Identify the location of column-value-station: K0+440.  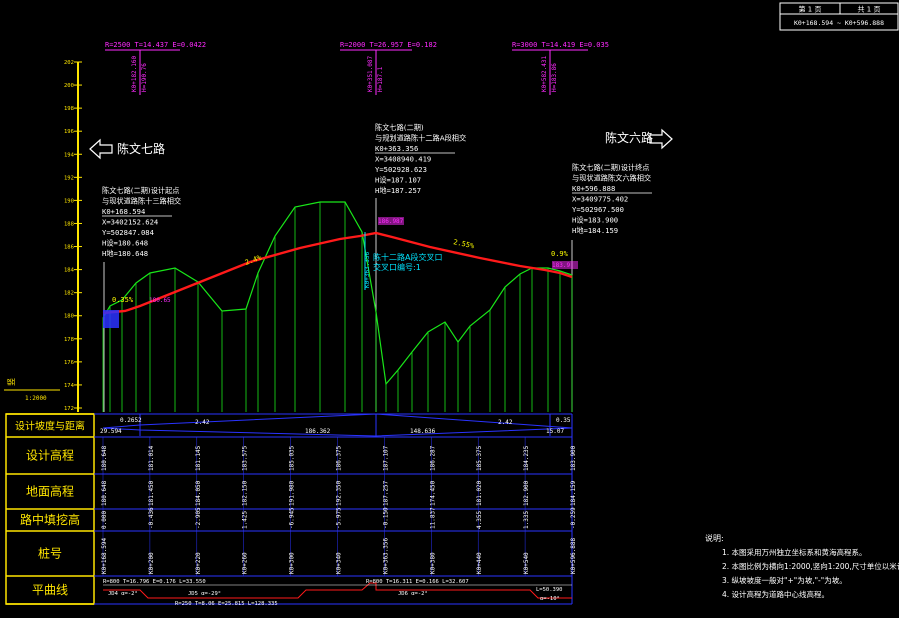
(479, 563).